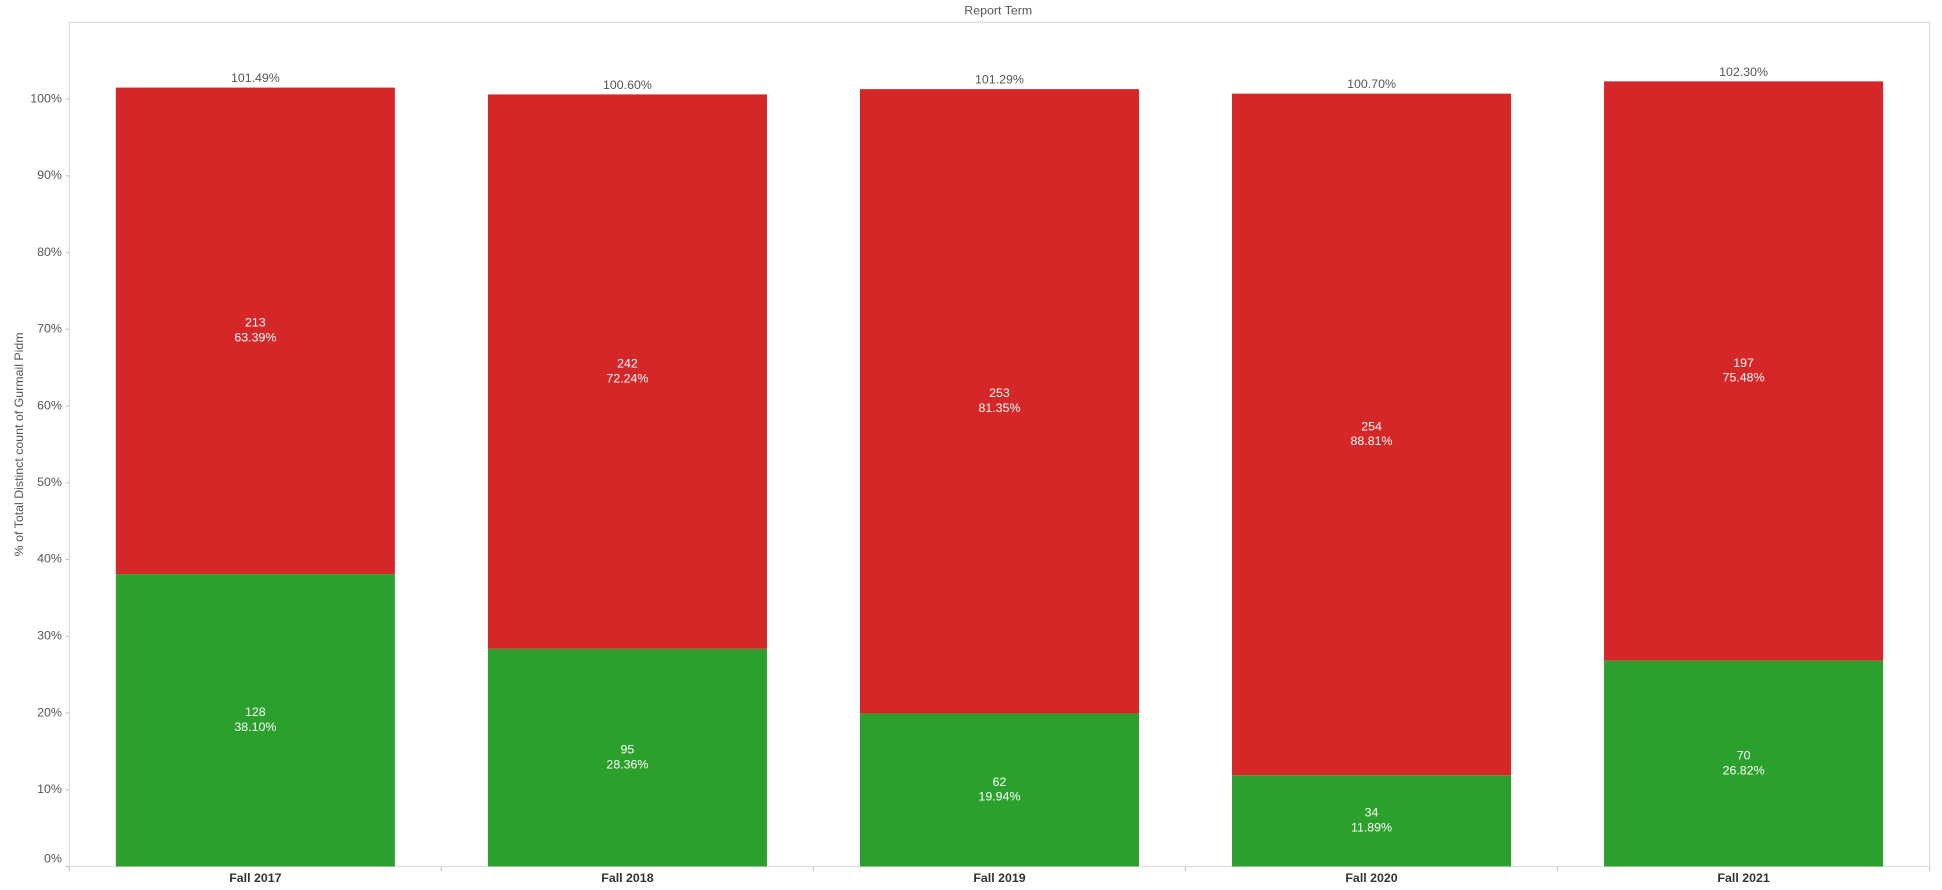  Describe the element at coordinates (1744, 770) in the screenshot. I see `segment-label: 26.82%` at that location.